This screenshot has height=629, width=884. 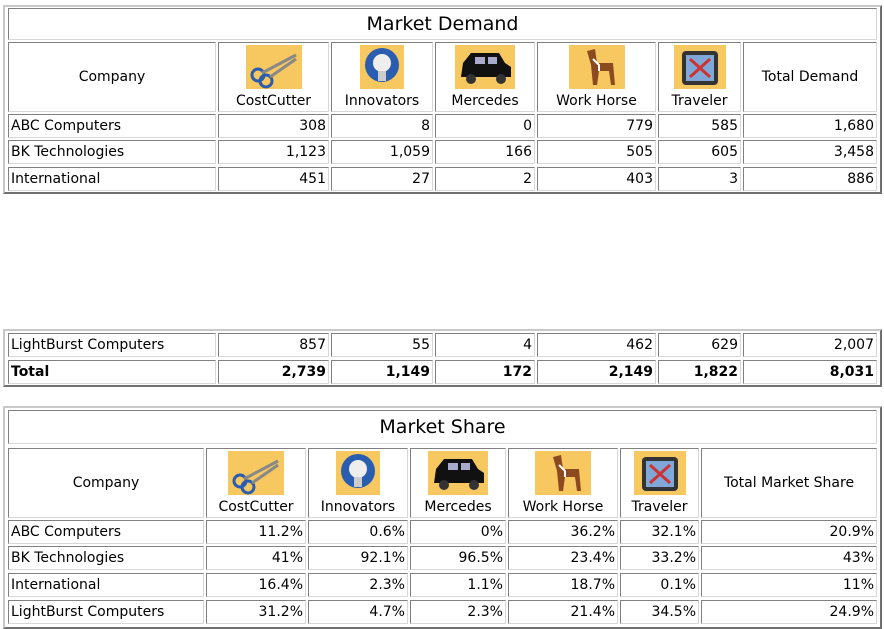 I want to click on value-cell: 1,680, so click(x=810, y=126).